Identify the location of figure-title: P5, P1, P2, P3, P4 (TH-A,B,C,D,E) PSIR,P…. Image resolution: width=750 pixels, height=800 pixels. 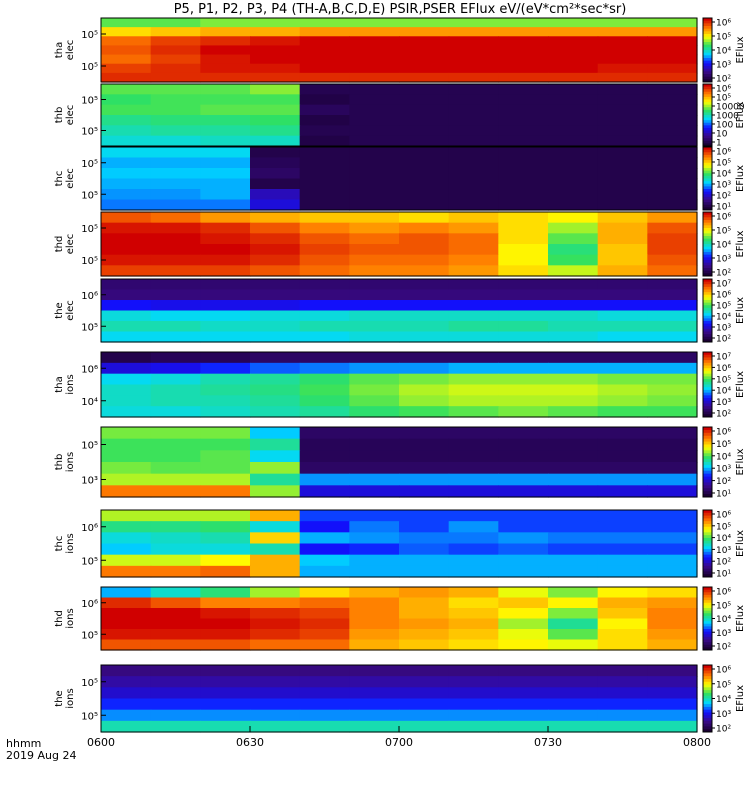
(400, 9).